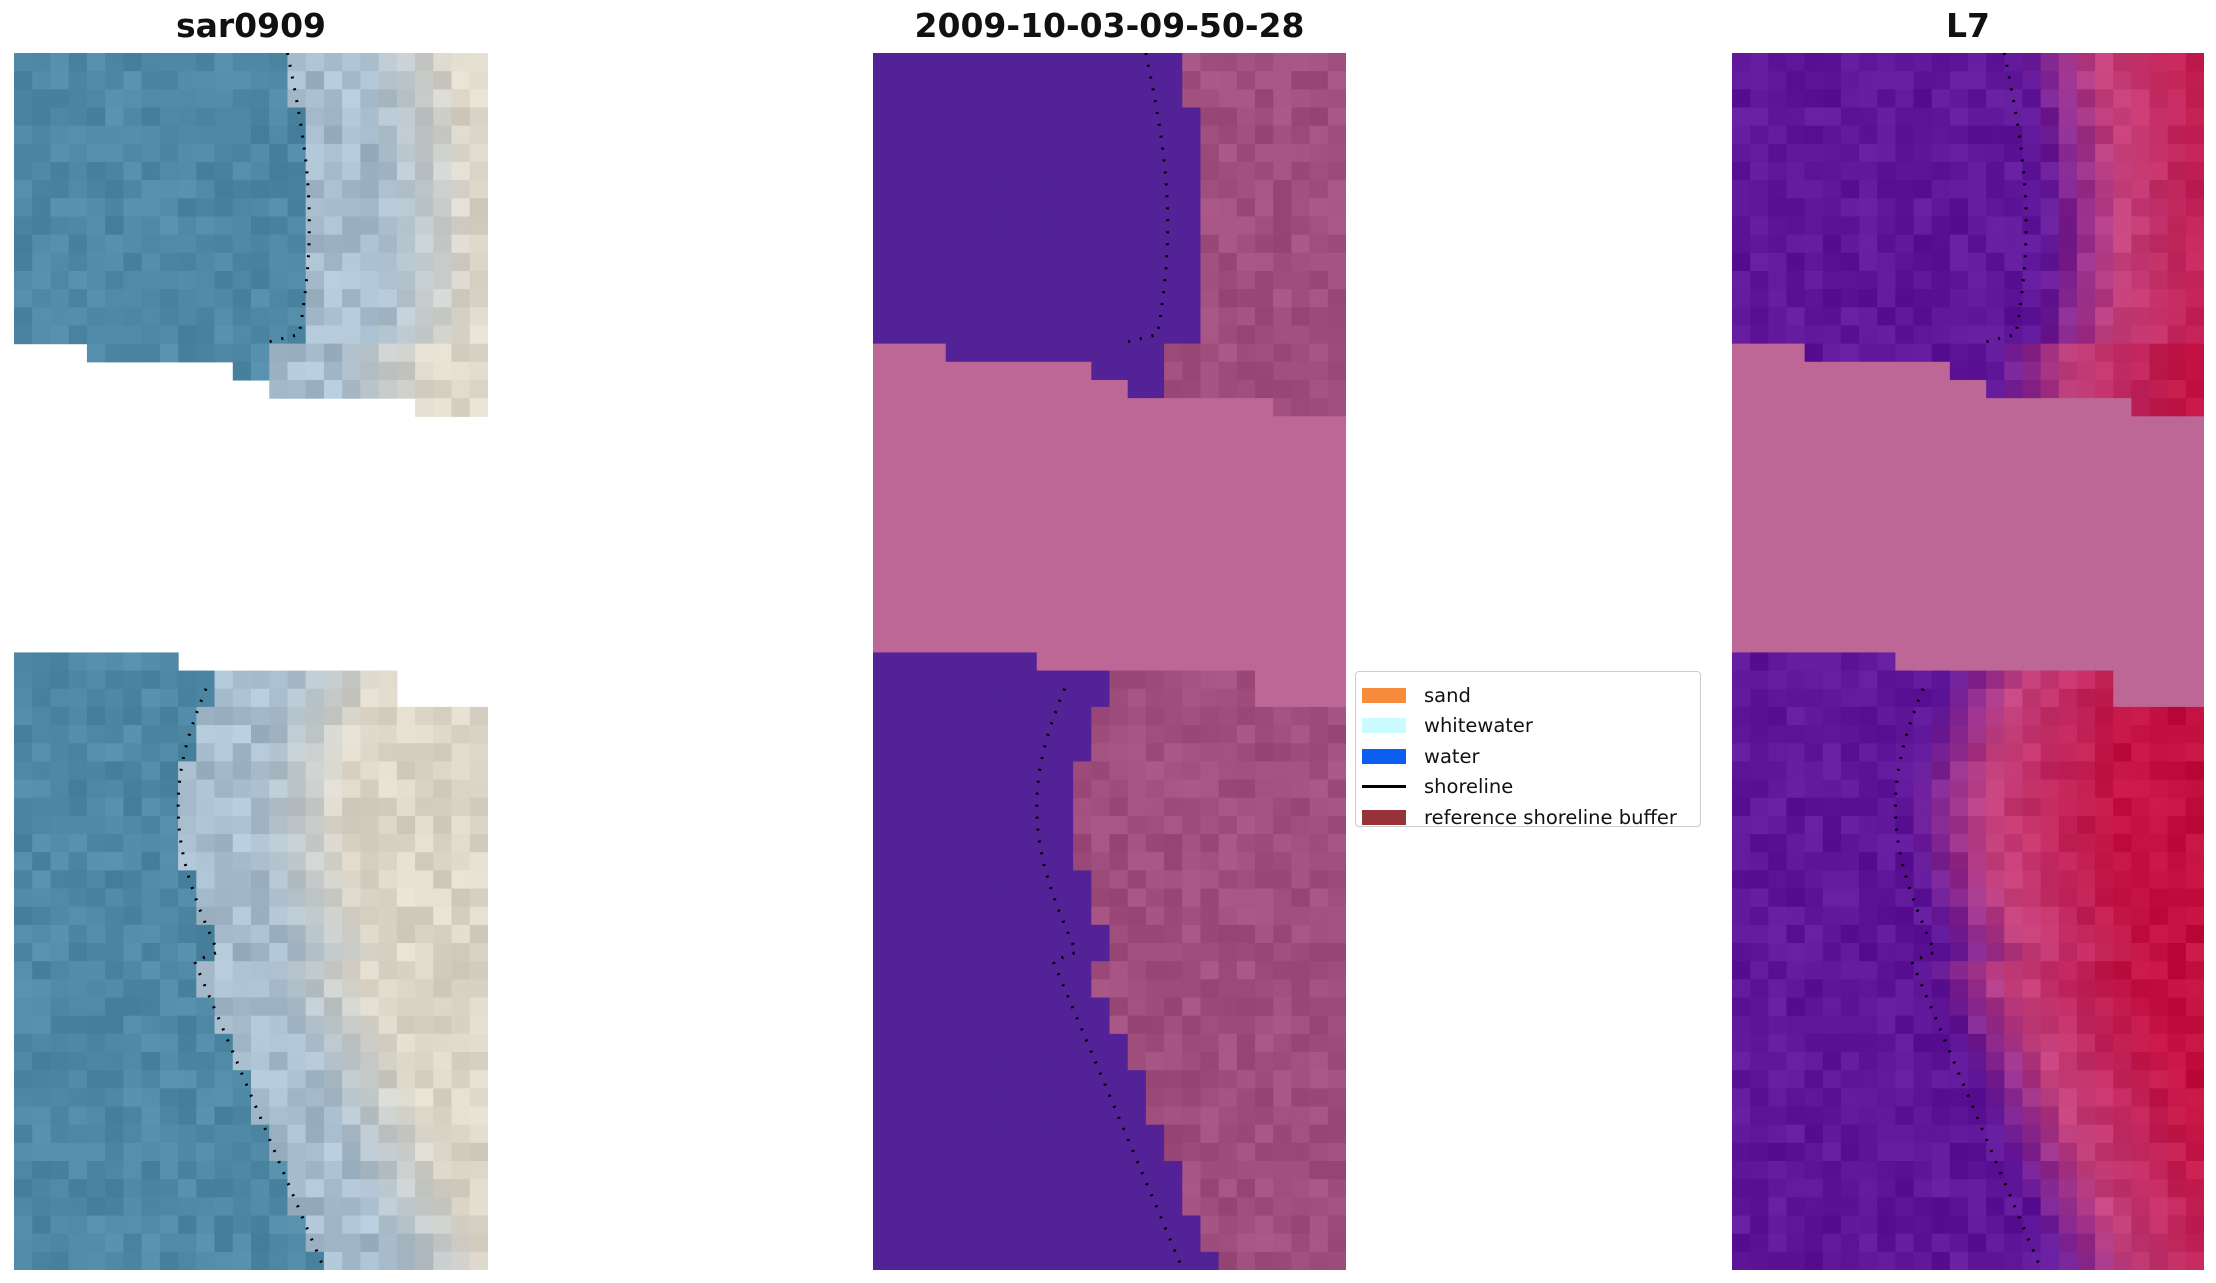 The image size is (2216, 1283). I want to click on whitewater-swatch, so click(1384, 726).